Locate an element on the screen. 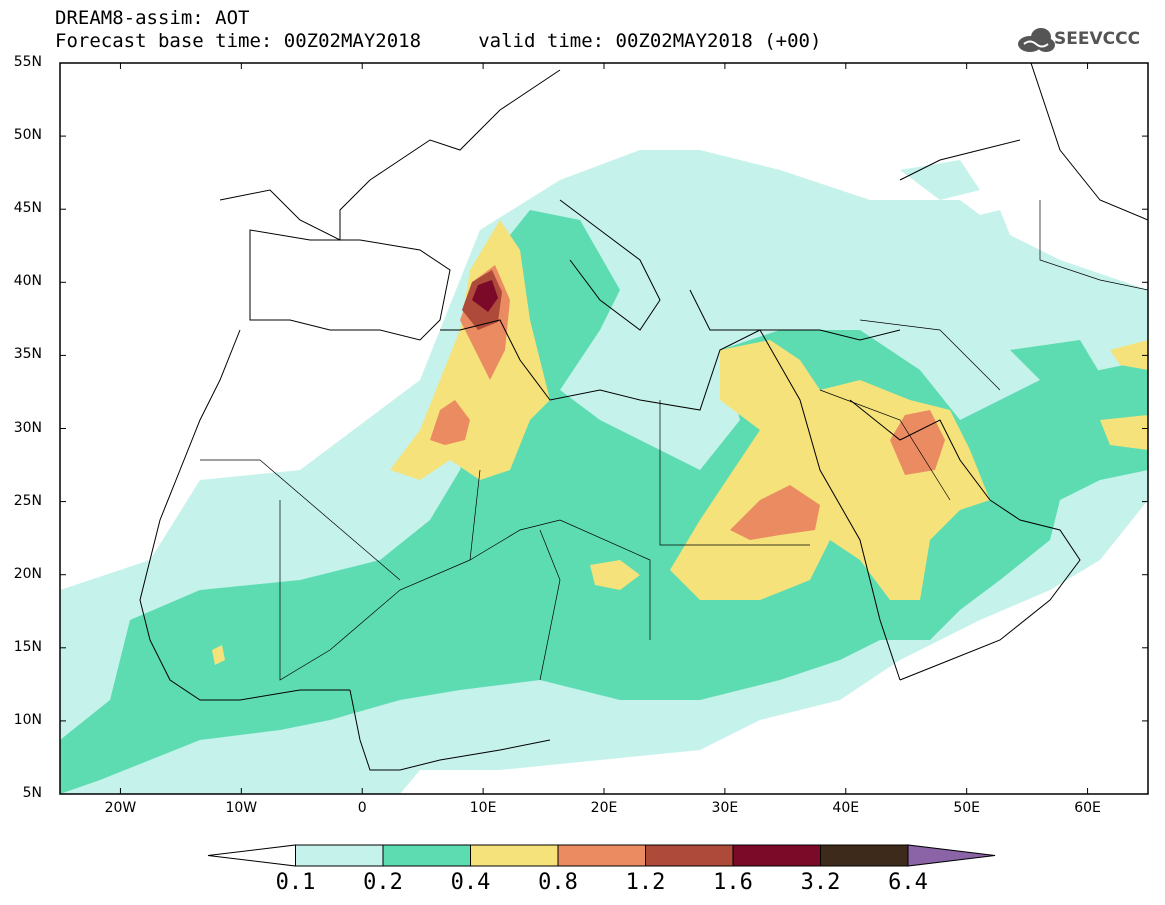 This screenshot has width=1165, height=905. lat-label: 55N is located at coordinates (27, 62).